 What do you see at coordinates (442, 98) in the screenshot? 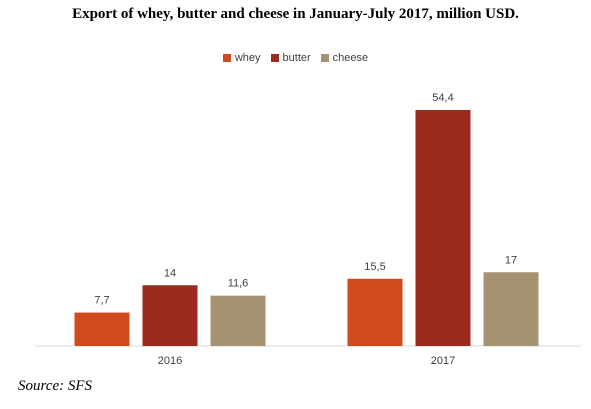
I see `data-label-butter-2017: 54,4` at bounding box center [442, 98].